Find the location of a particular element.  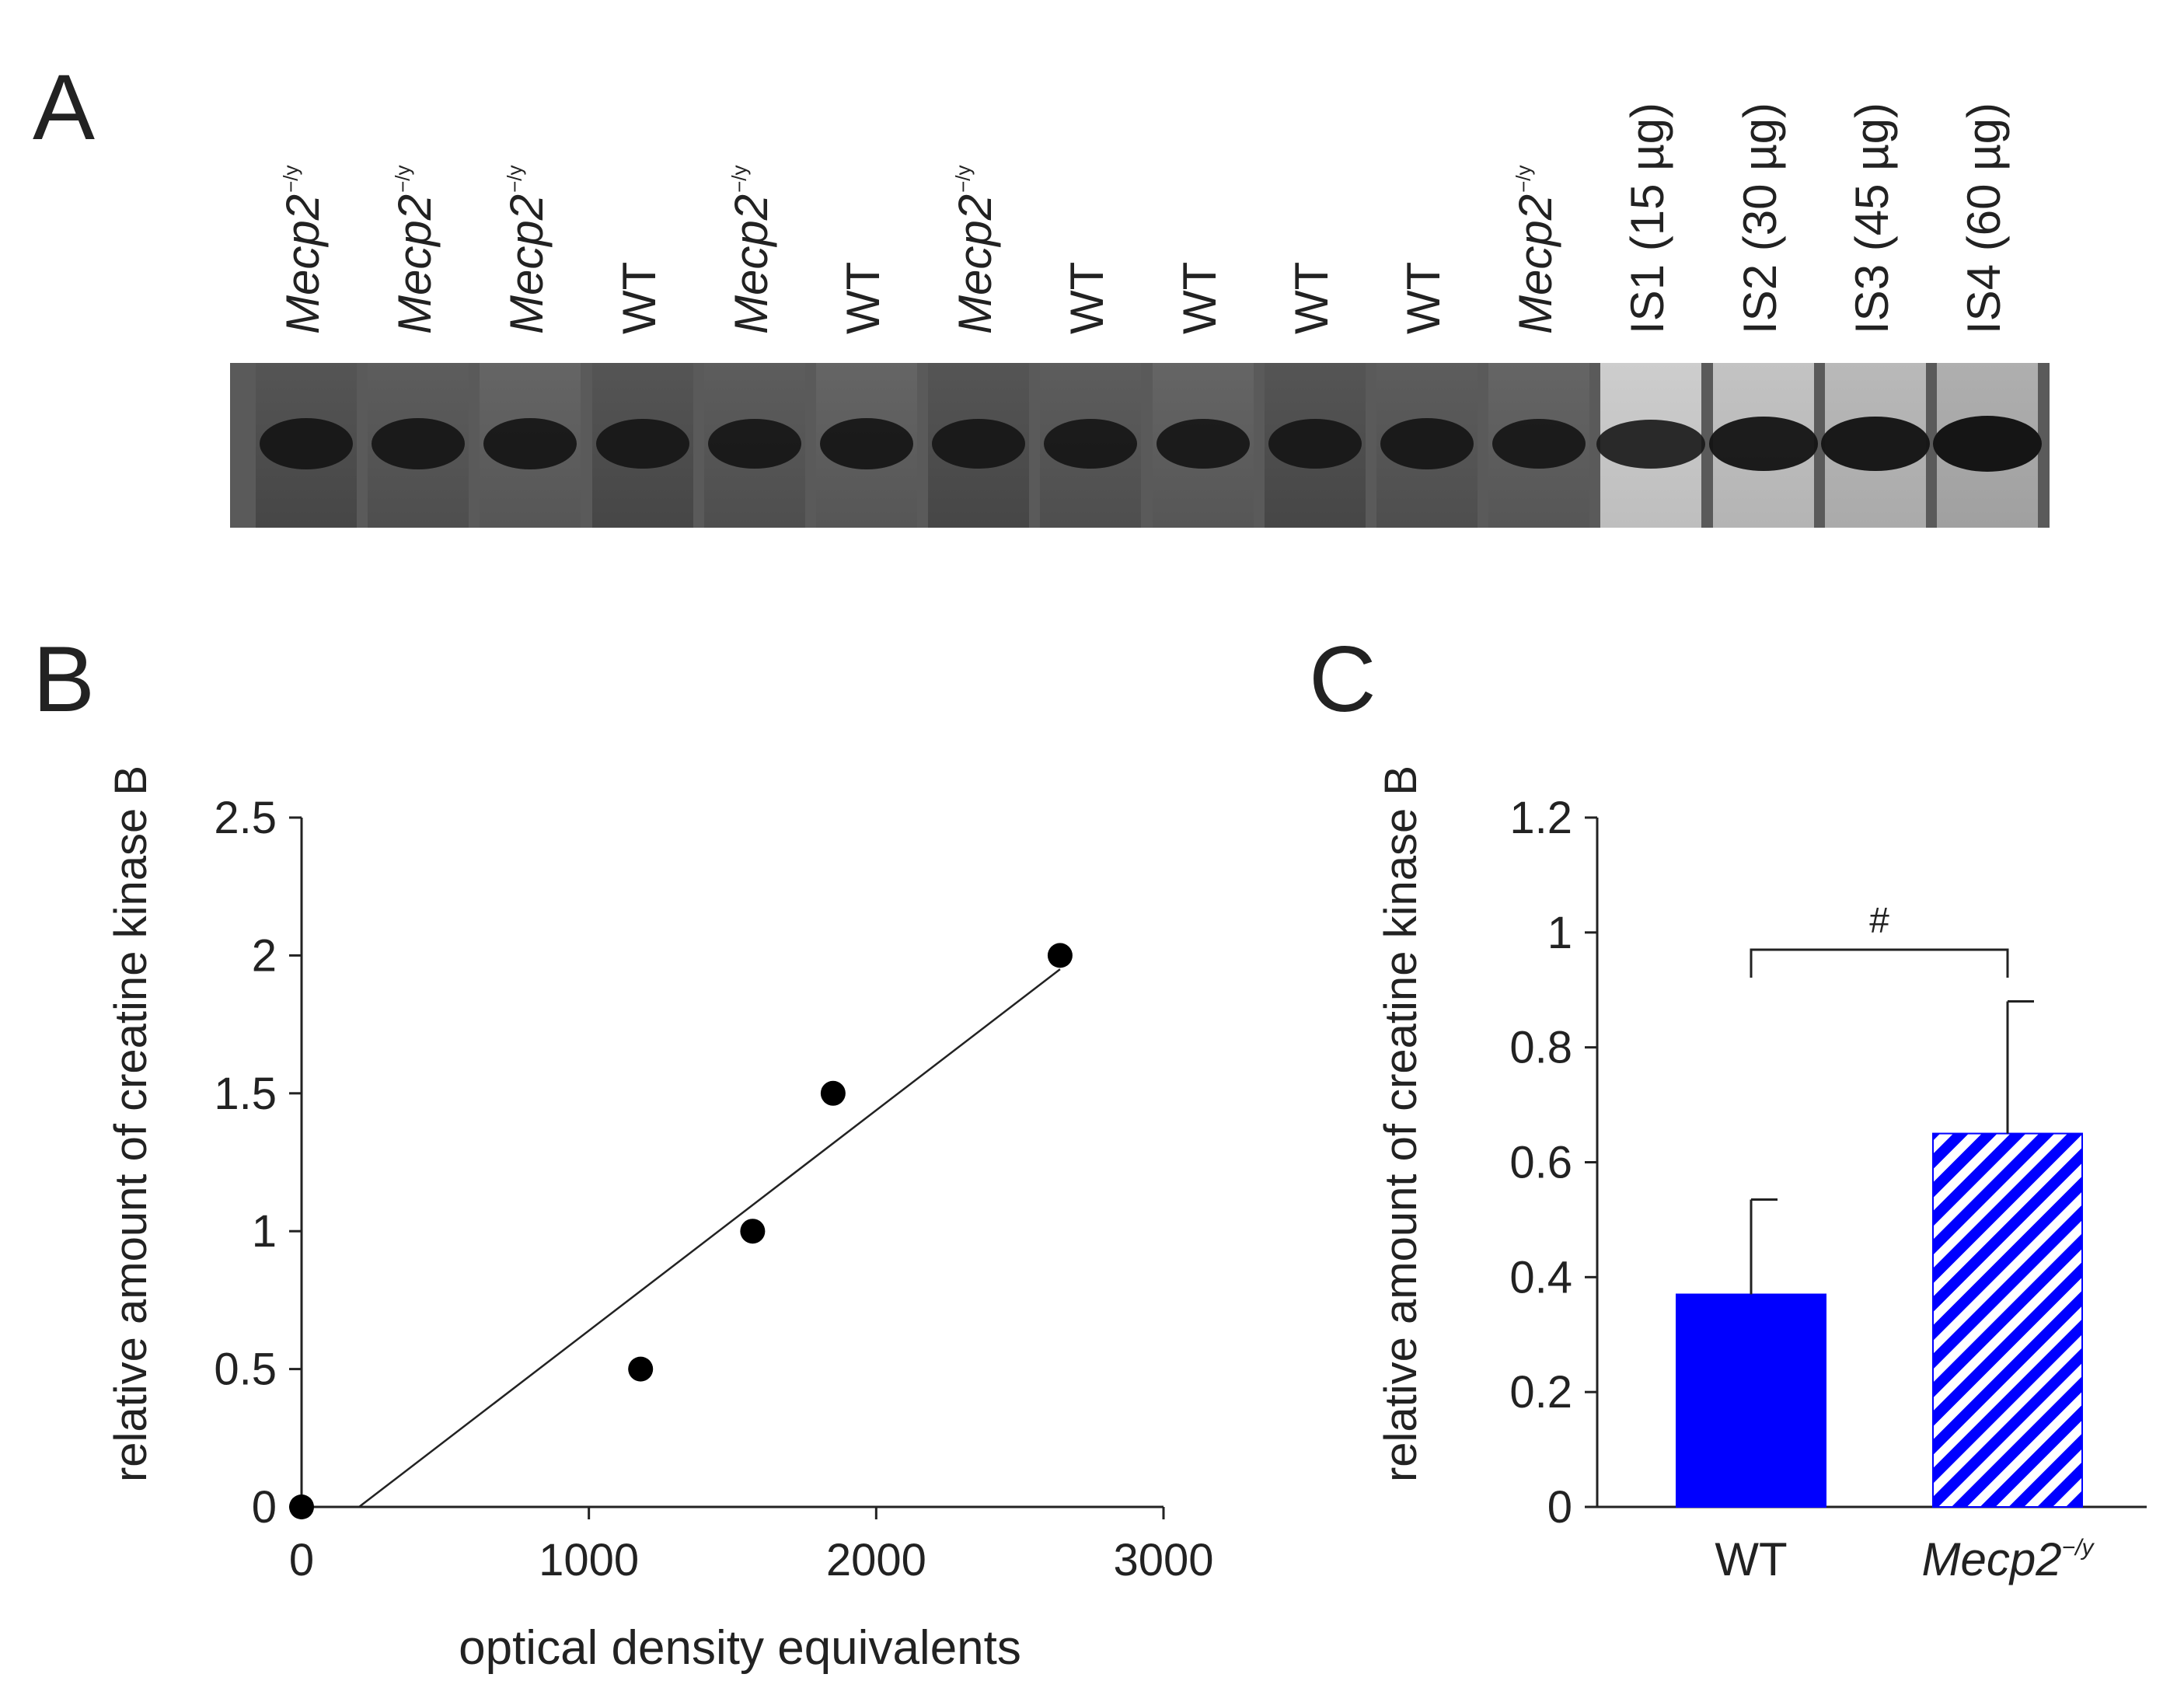

lane-label-text: IS4 (60 µg) is located at coordinates (1984, 218).